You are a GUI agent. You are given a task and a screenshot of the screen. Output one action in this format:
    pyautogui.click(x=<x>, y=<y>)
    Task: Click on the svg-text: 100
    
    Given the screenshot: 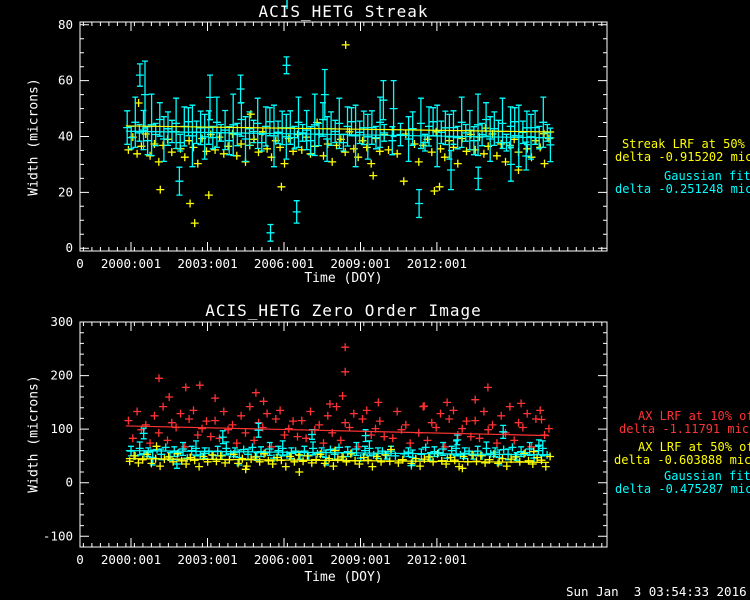 What is the action you would take?
    pyautogui.click(x=61, y=428)
    